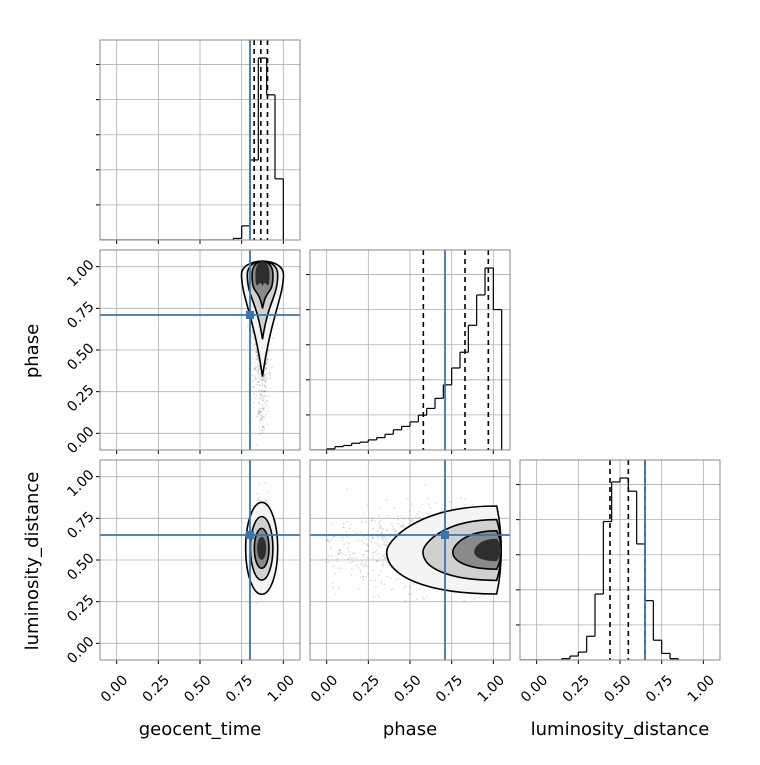 The width and height of the screenshot is (760, 765). I want to click on y-tick-label: 0.50, so click(80, 566).